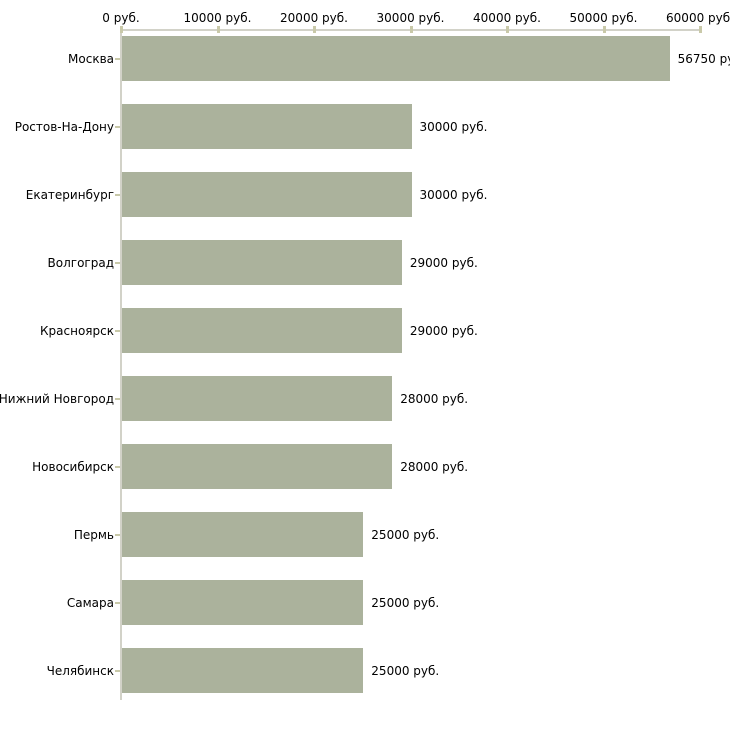 Image resolution: width=730 pixels, height=730 pixels. What do you see at coordinates (57, 398) in the screenshot?
I see `category-label: Нижний Новгород` at bounding box center [57, 398].